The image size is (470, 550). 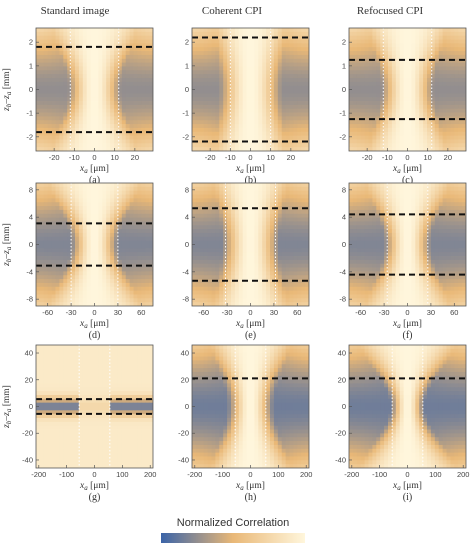 I want to click on x-axis-label: xa [μm], so click(x=250, y=169).